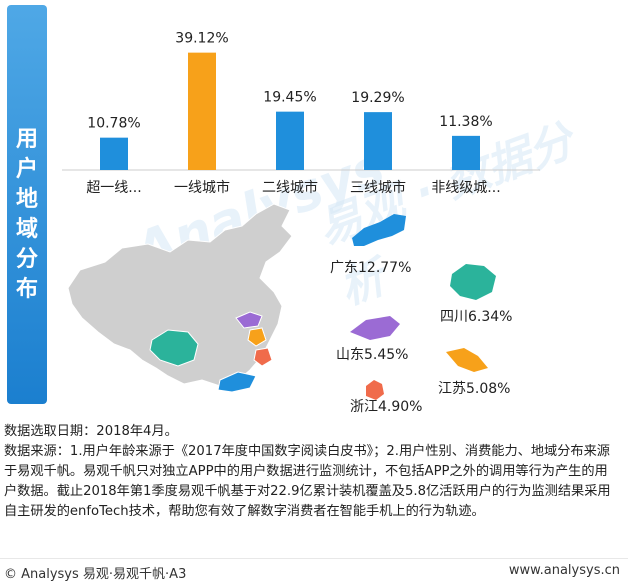 The height and width of the screenshot is (585, 628). What do you see at coordinates (564, 570) in the screenshot?
I see `footer-website: www.analysys.cn` at bounding box center [564, 570].